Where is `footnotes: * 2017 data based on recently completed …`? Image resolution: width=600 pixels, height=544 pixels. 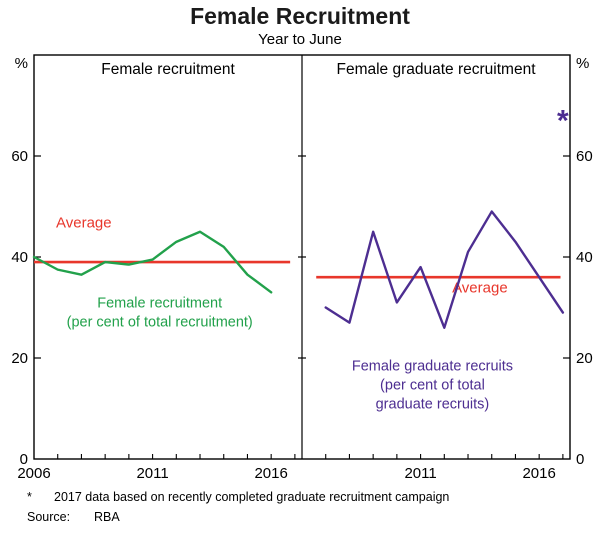 footnotes: * 2017 data based on recently completed … is located at coordinates (300, 507).